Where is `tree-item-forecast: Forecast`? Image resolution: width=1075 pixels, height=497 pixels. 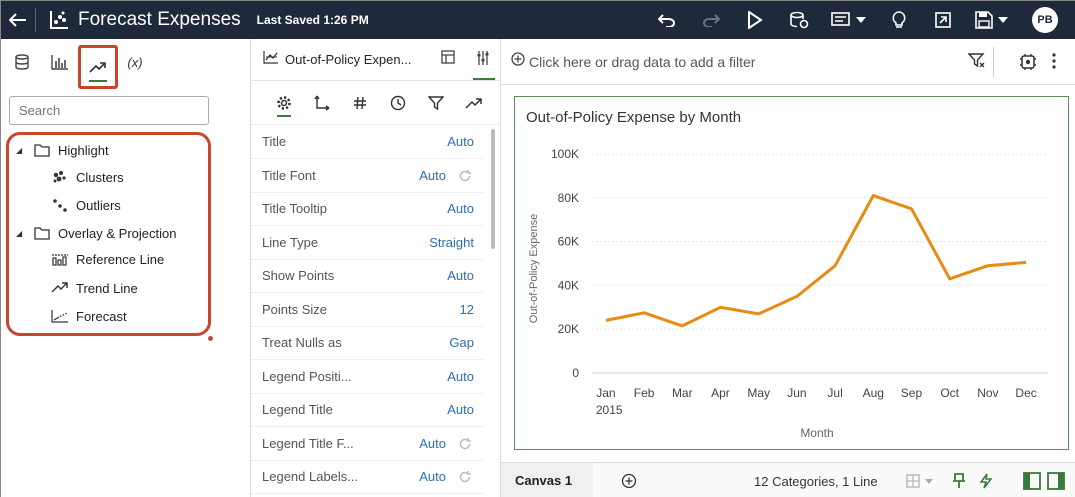
tree-item-forecast: Forecast is located at coordinates (89, 316).